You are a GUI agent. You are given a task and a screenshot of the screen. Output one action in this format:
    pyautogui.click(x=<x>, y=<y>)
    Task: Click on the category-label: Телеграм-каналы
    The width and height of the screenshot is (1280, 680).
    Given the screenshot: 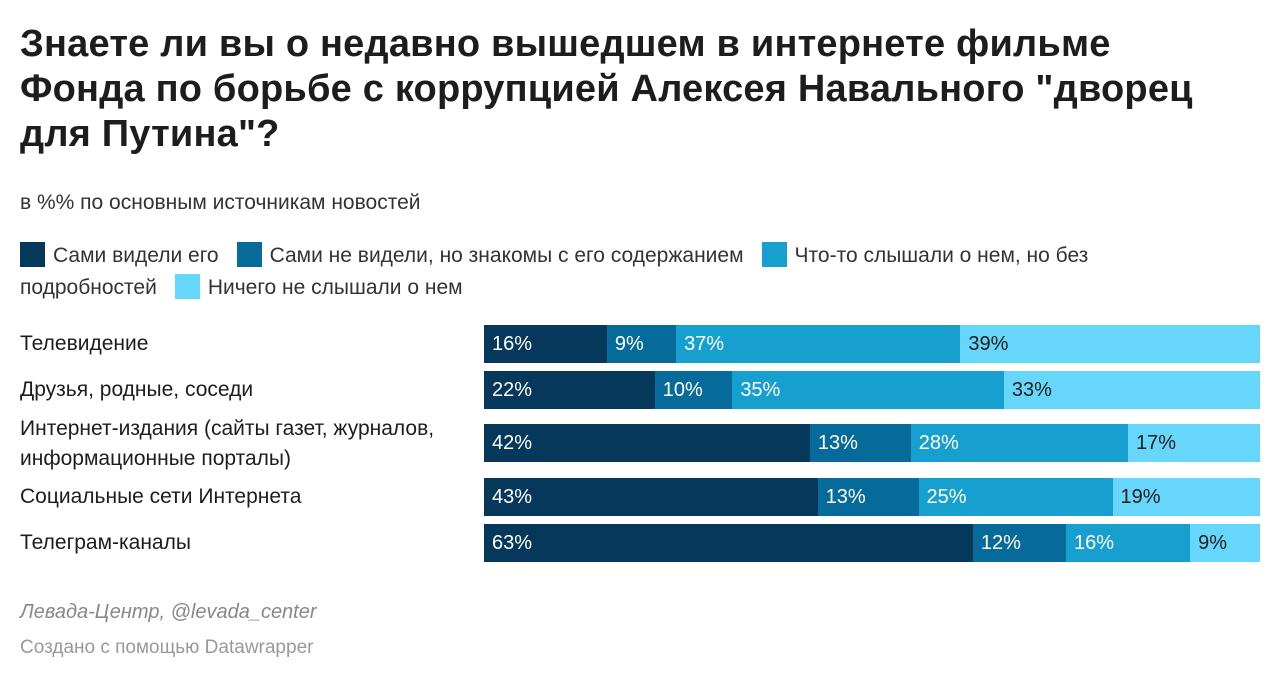 What is the action you would take?
    pyautogui.click(x=105, y=542)
    